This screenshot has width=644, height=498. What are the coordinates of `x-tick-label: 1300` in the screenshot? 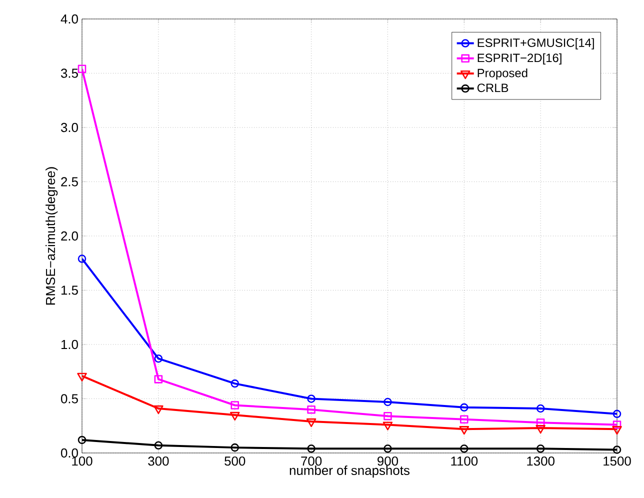 It's located at (540, 461).